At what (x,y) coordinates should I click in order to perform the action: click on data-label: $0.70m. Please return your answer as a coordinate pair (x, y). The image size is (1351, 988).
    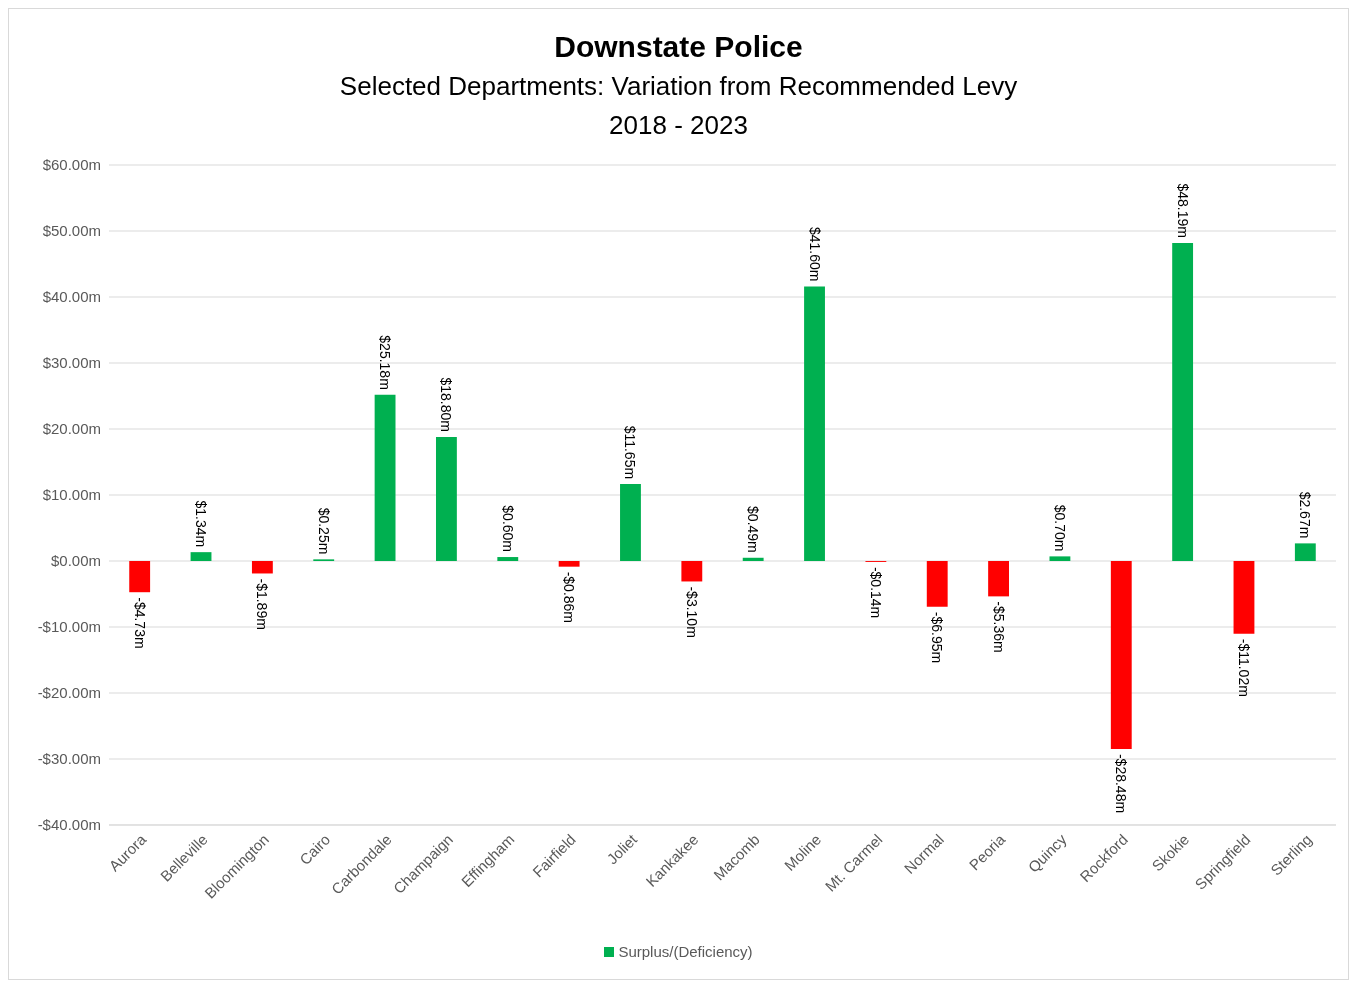
    Looking at the image, I should click on (1059, 528).